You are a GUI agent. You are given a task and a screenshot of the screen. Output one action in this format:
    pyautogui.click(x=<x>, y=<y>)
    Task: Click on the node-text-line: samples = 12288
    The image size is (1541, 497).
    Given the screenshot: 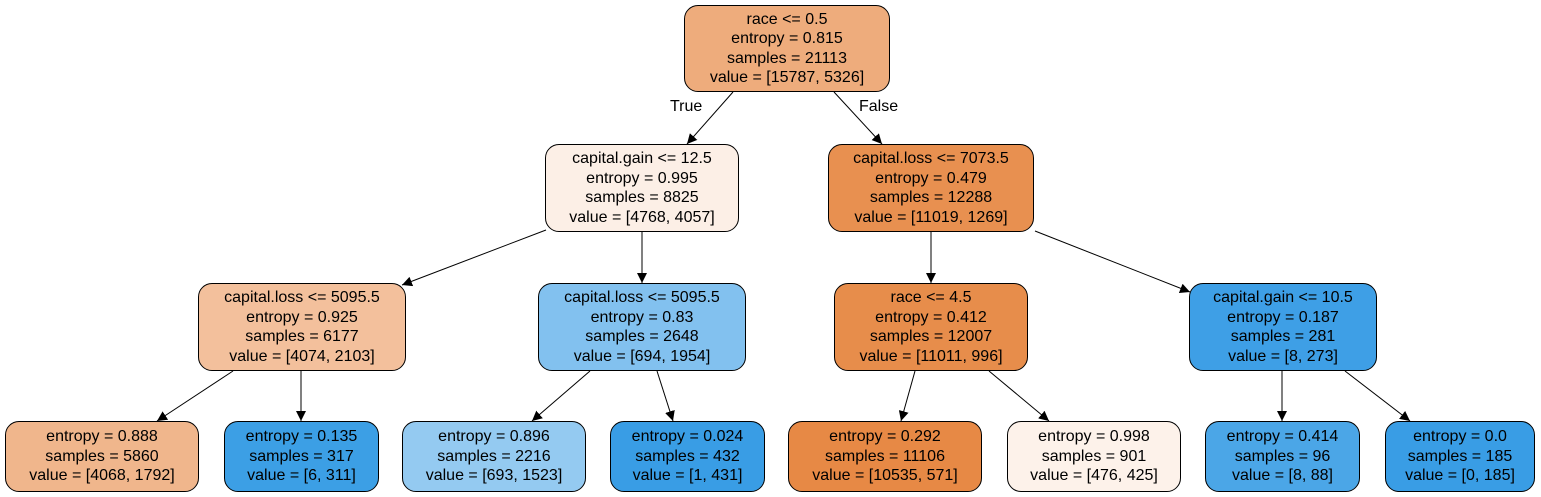 What is the action you would take?
    pyautogui.click(x=931, y=197)
    